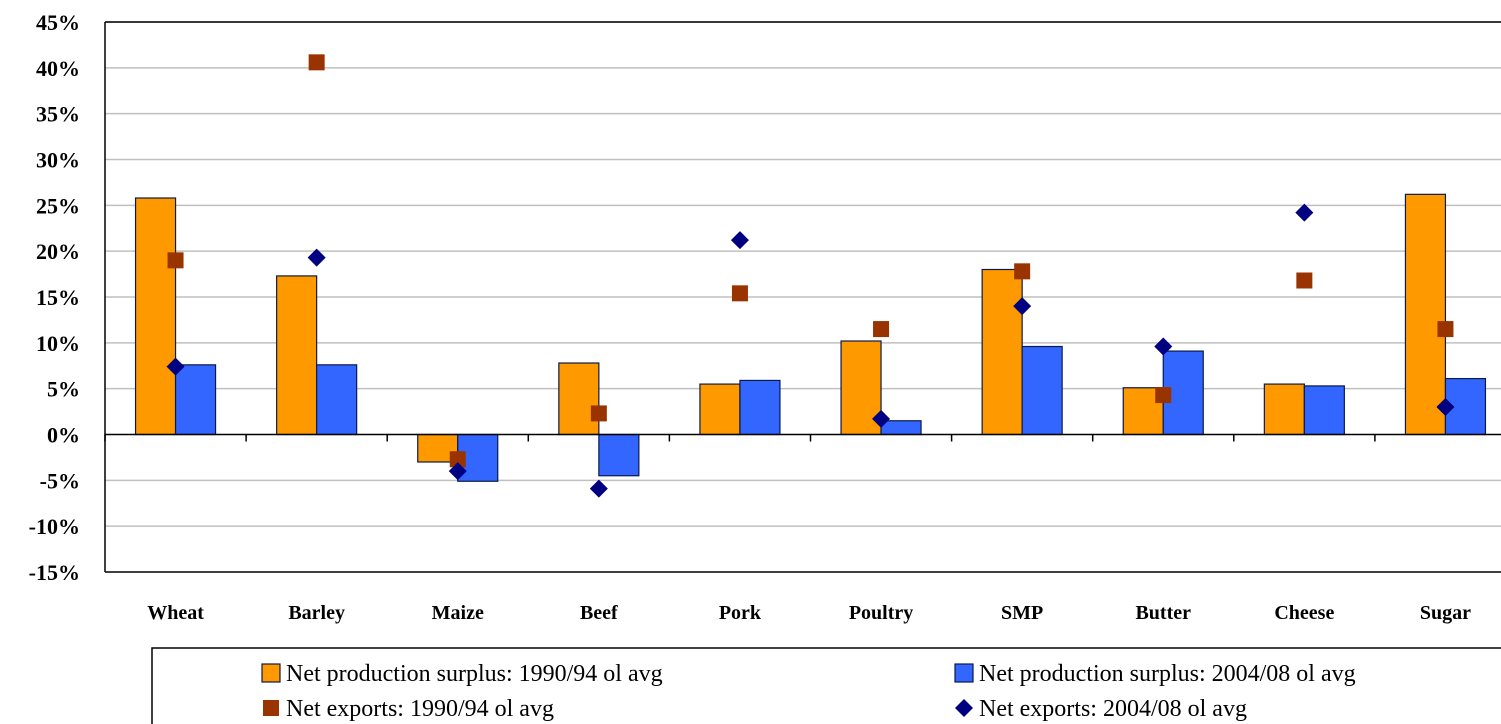 The height and width of the screenshot is (724, 1501). What do you see at coordinates (316, 613) in the screenshot?
I see `x-tick-label: Barley` at bounding box center [316, 613].